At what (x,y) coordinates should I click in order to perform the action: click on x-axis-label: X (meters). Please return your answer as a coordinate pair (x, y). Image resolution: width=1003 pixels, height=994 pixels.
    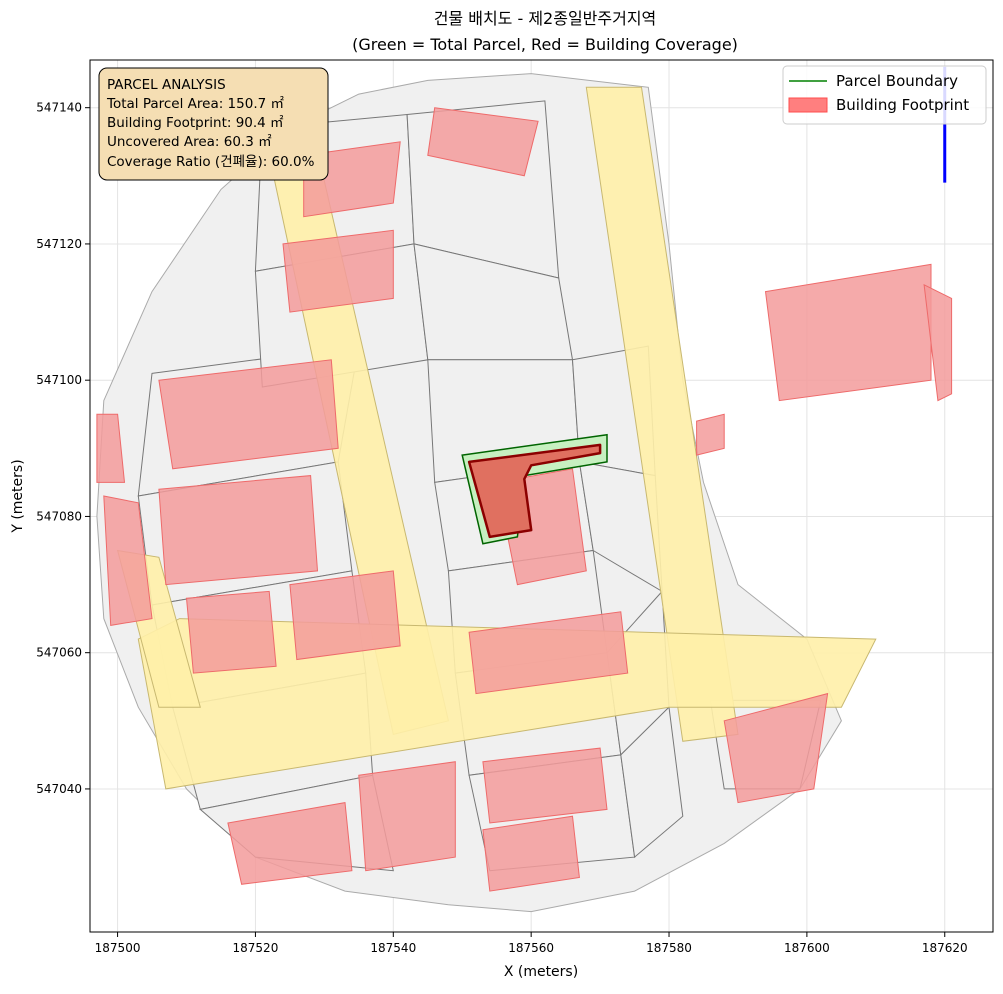
    Looking at the image, I should click on (541, 972).